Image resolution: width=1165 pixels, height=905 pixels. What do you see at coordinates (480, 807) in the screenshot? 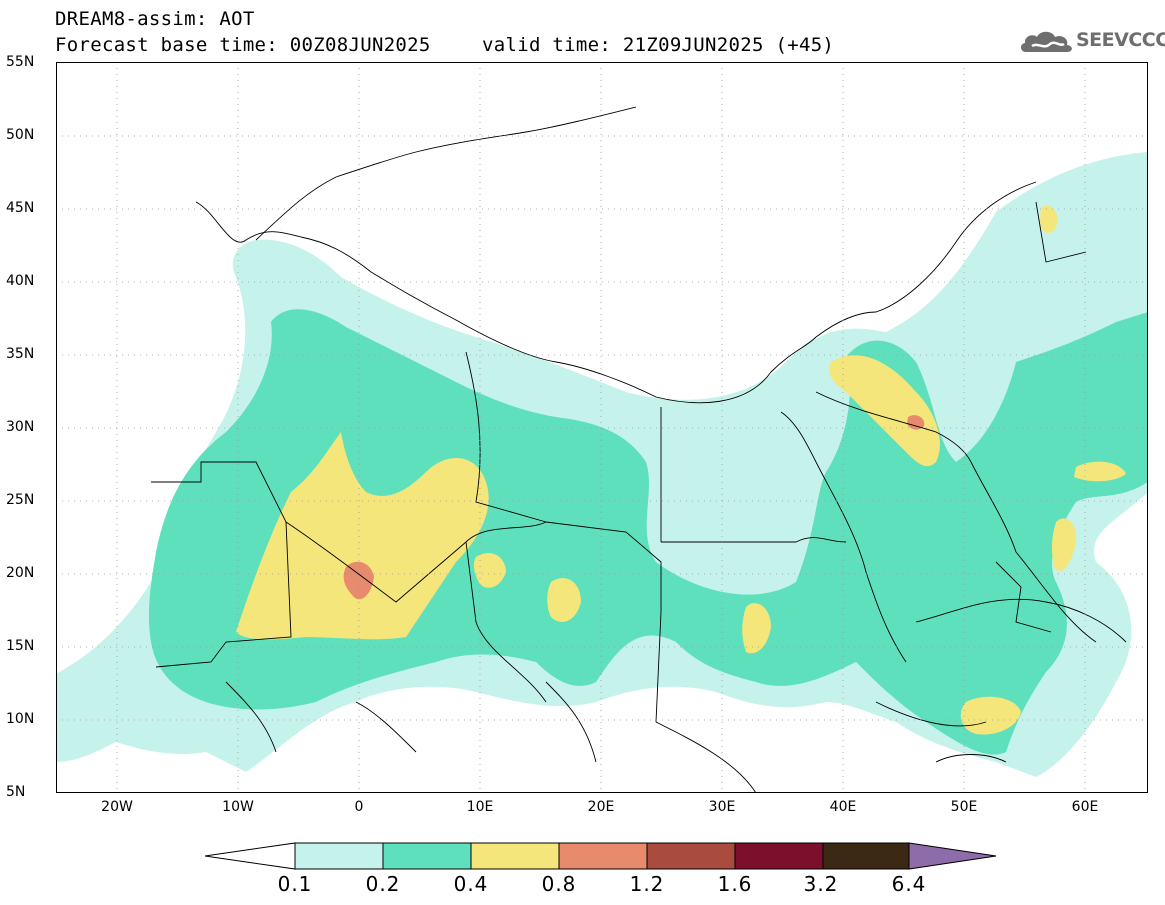
I see `lon-label-10e: 10E` at bounding box center [480, 807].